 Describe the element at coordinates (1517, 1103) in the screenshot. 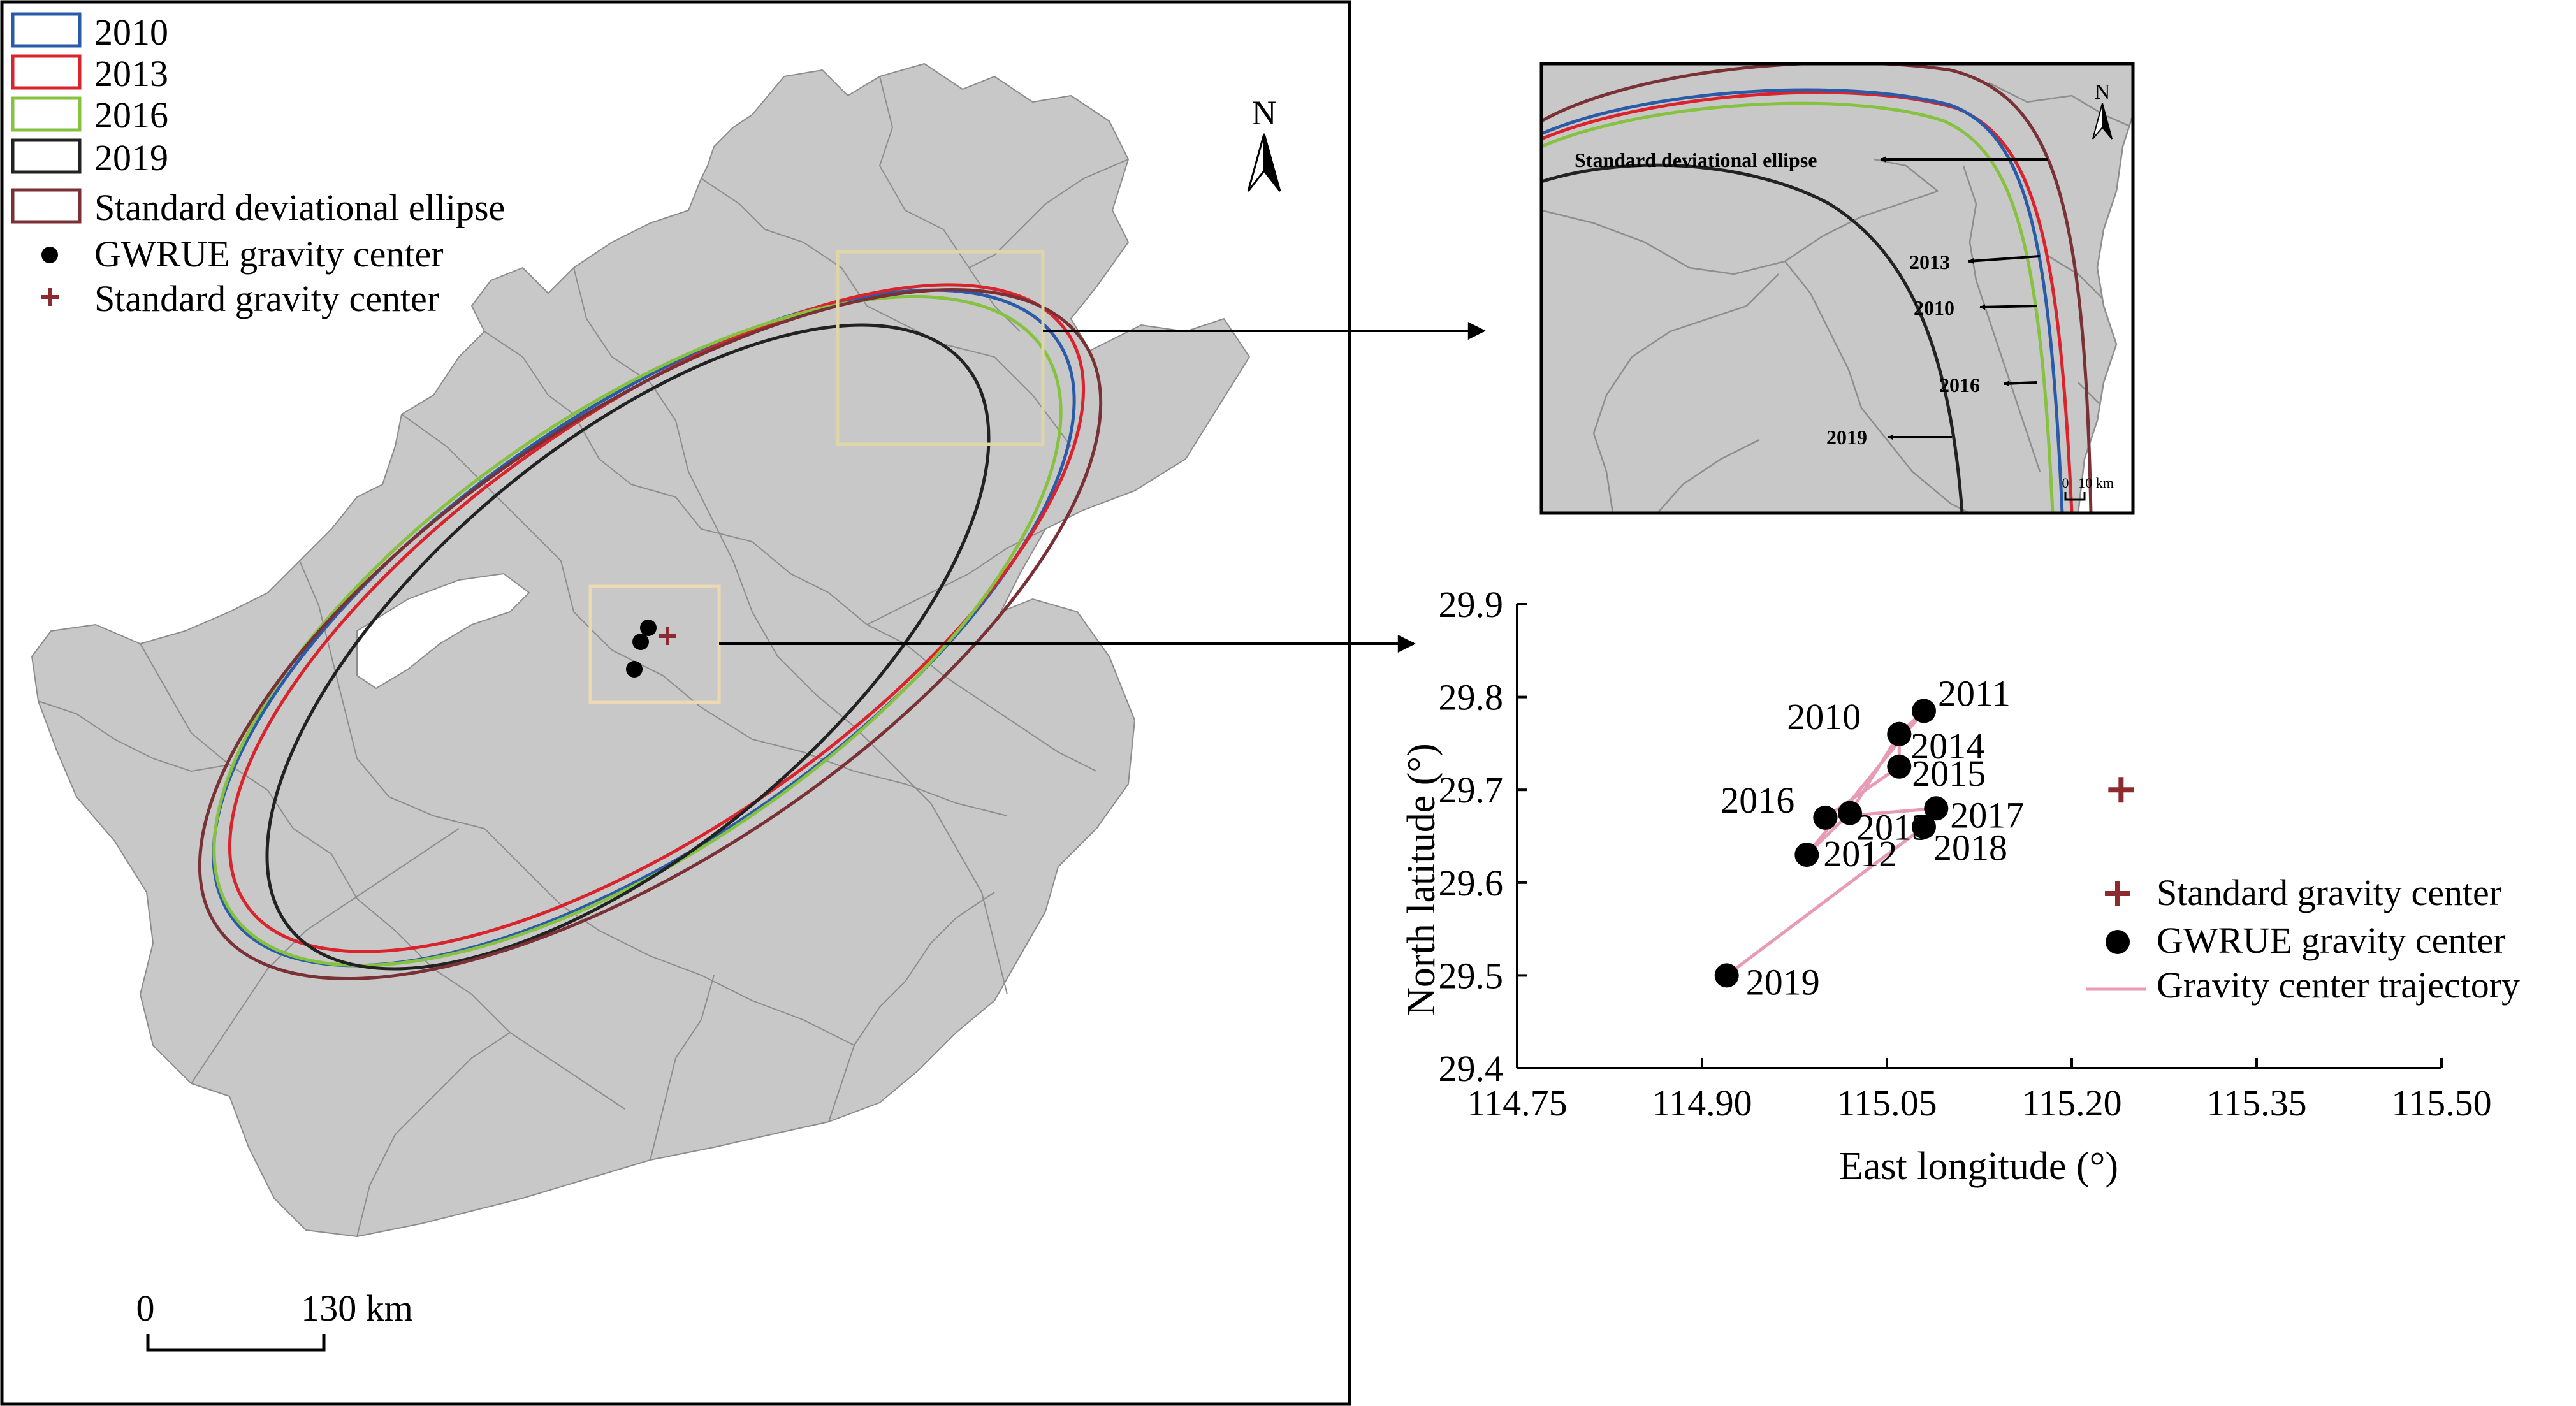

I see `x-tick-label: 114.75` at that location.